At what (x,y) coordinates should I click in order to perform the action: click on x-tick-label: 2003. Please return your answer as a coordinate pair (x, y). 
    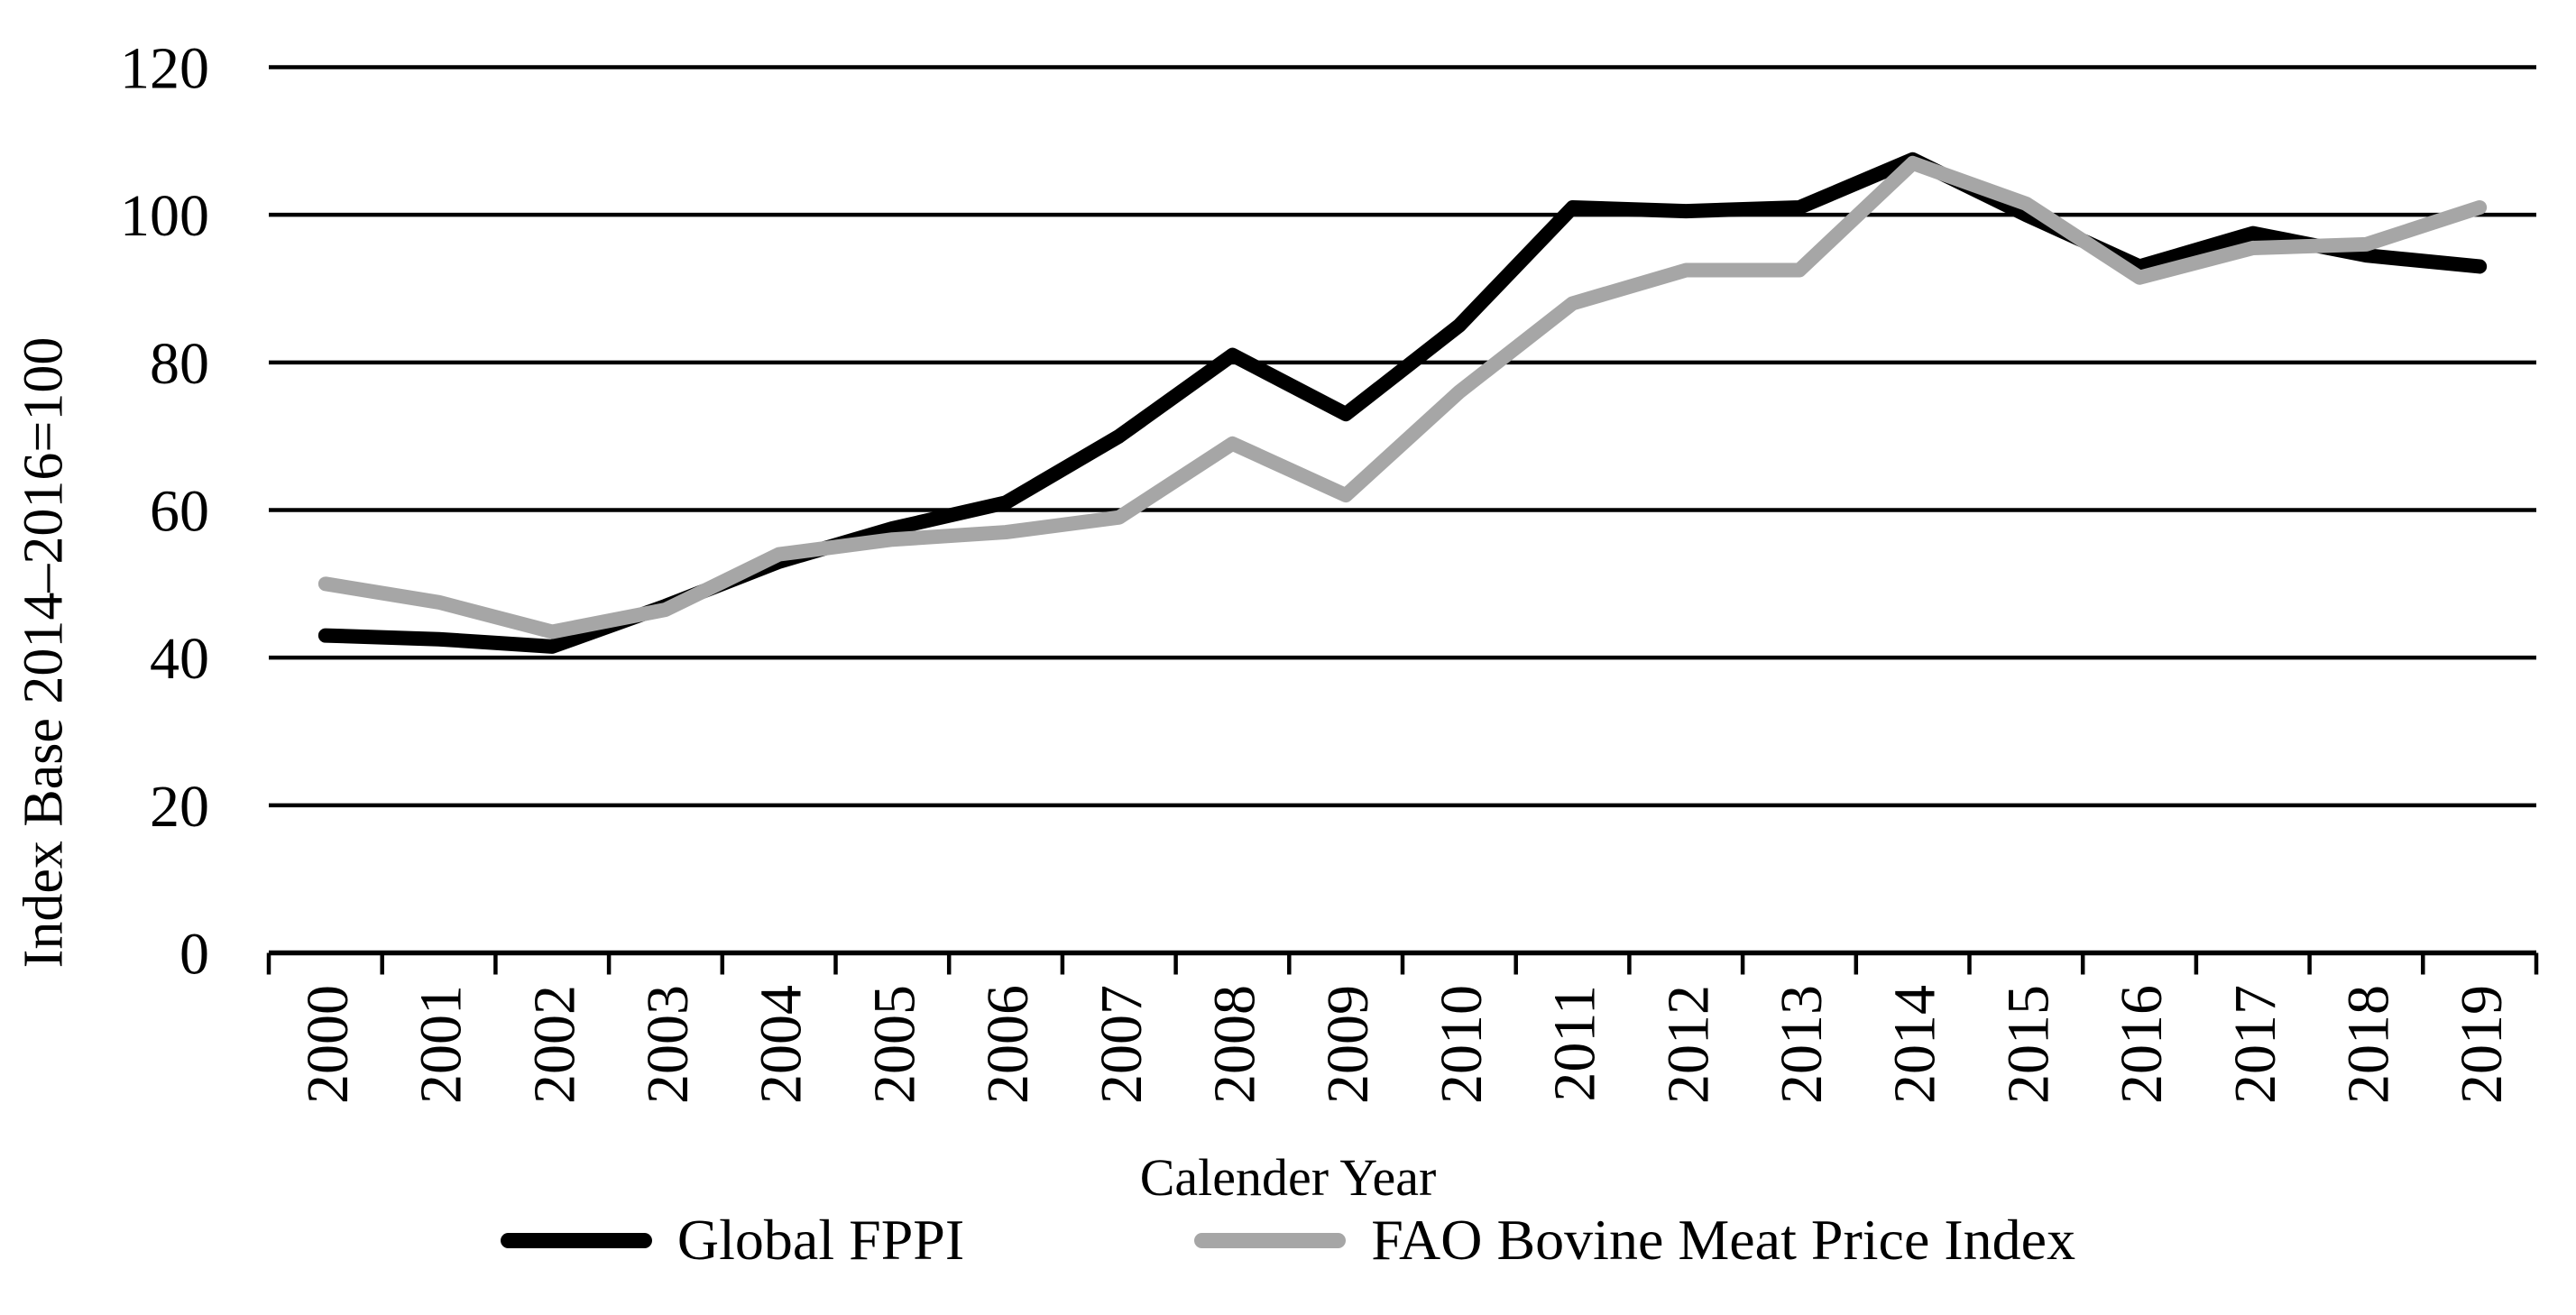
    Looking at the image, I should click on (668, 1044).